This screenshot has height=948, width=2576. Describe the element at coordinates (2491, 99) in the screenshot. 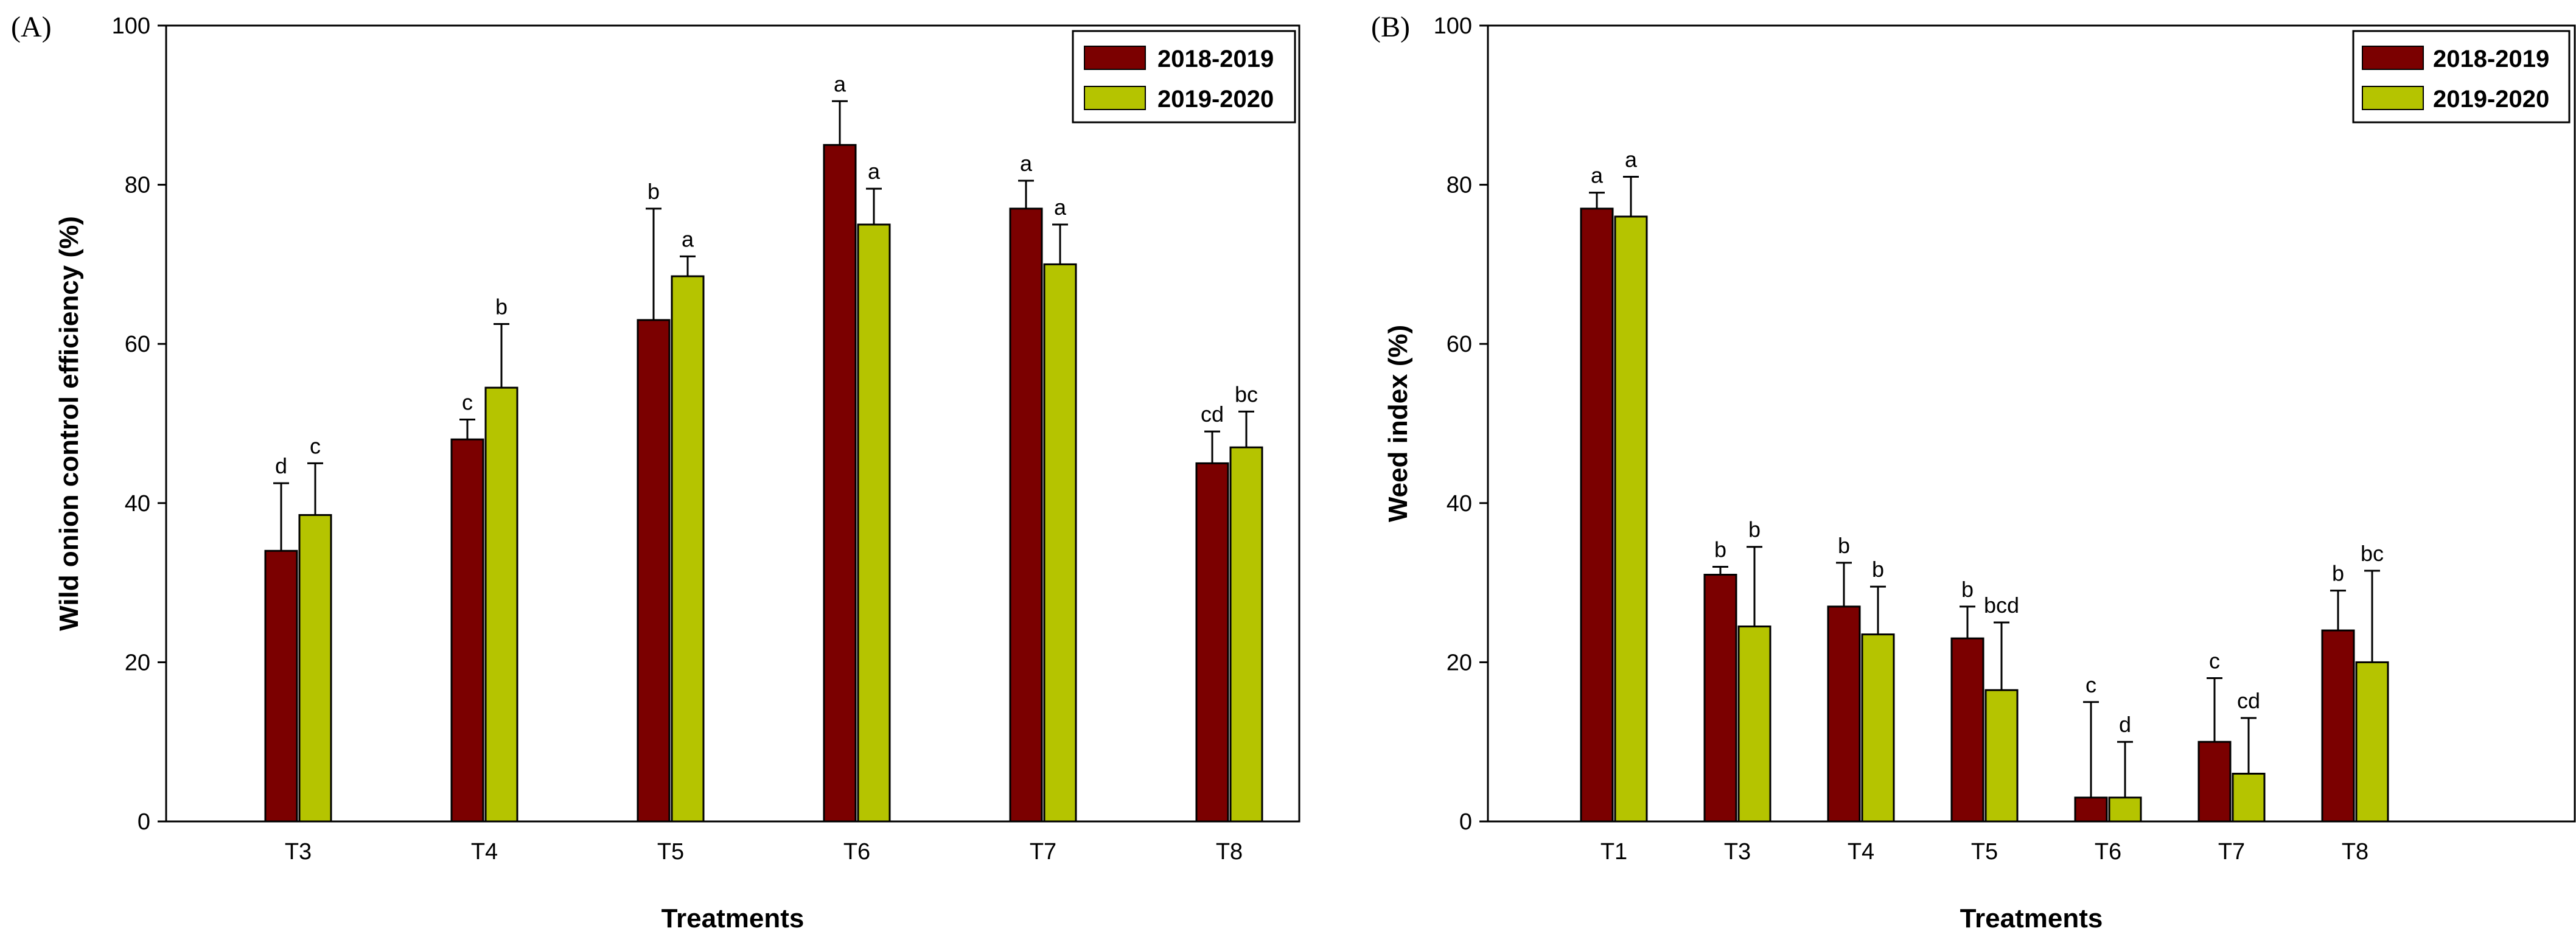

I see `panel-b-legend-label-2019-2020: 2019-2020` at that location.